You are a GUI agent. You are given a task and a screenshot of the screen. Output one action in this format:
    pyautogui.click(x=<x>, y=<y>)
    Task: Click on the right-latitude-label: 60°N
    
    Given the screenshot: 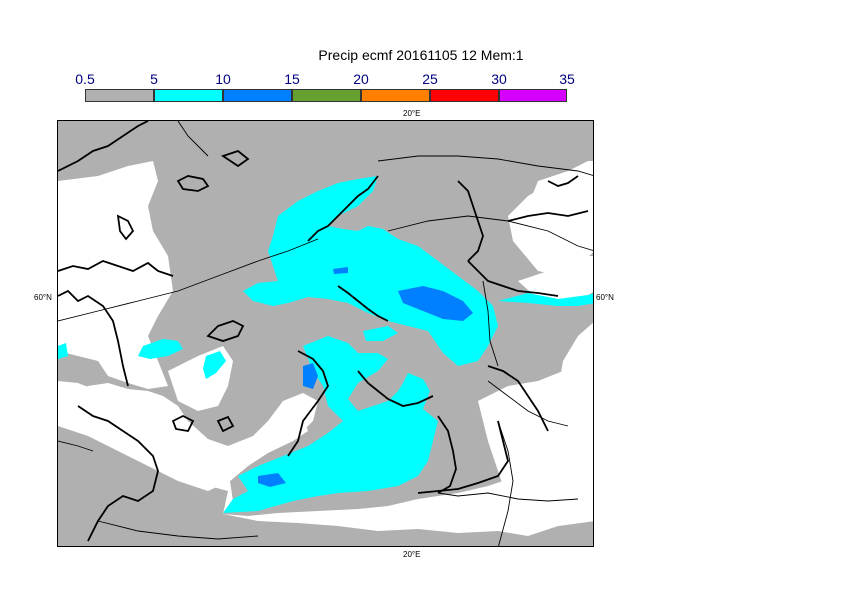 What is the action you would take?
    pyautogui.click(x=605, y=297)
    